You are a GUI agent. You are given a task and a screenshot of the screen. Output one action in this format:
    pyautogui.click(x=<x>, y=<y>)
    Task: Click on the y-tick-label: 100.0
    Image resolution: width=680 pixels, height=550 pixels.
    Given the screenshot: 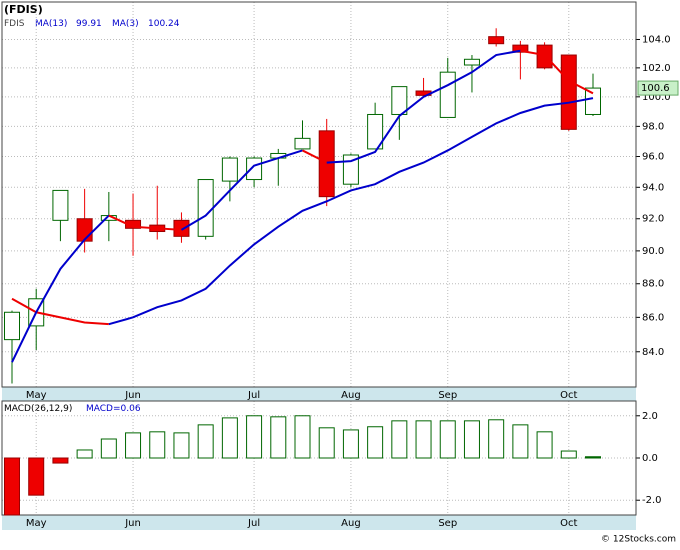 What is the action you would take?
    pyautogui.click(x=656, y=97)
    